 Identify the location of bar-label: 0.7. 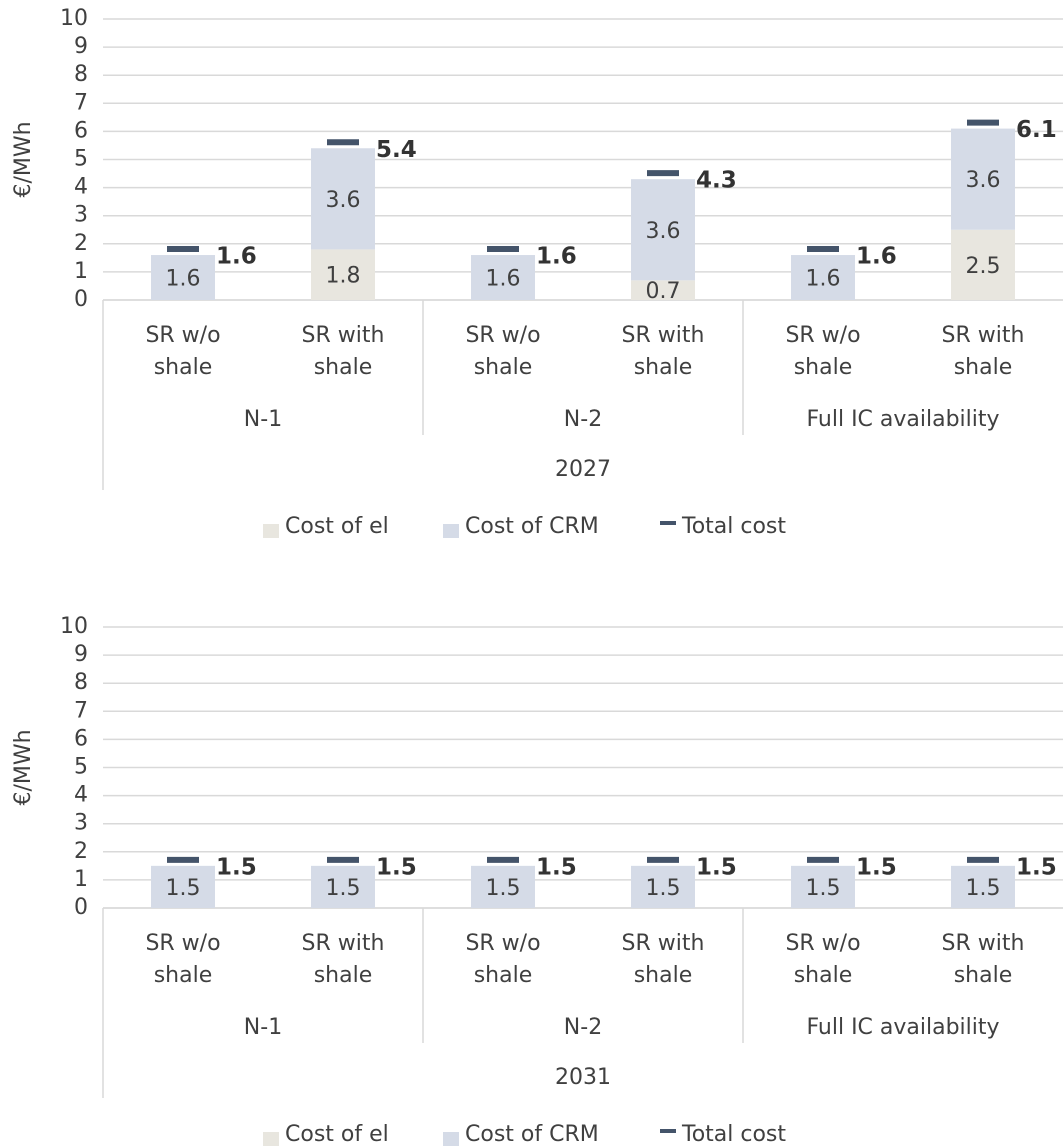
(663, 291).